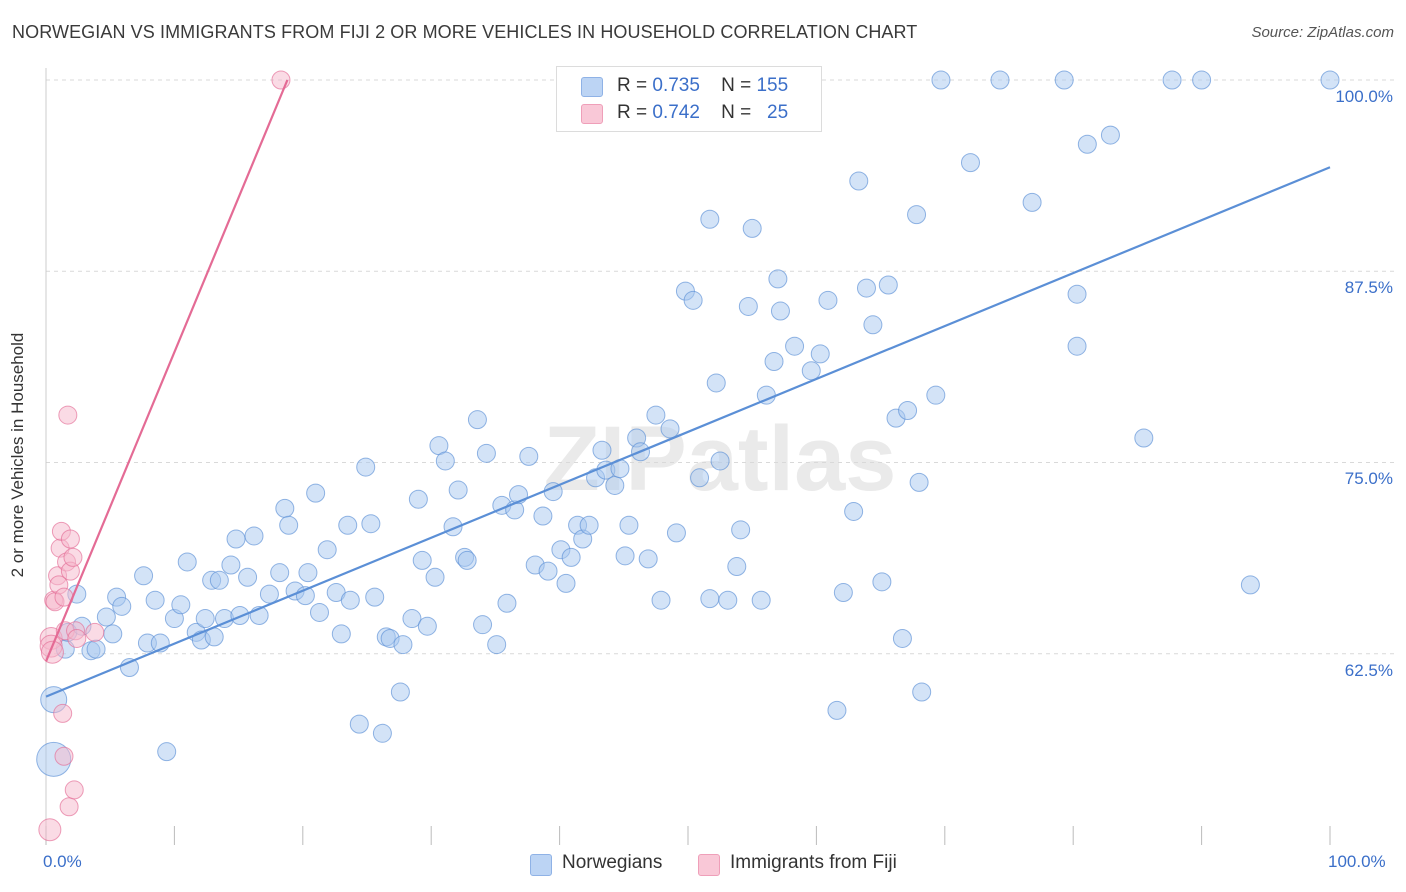  What do you see at coordinates (1368, 478) in the screenshot?
I see `y-tick-label: 75.0%` at bounding box center [1368, 478].